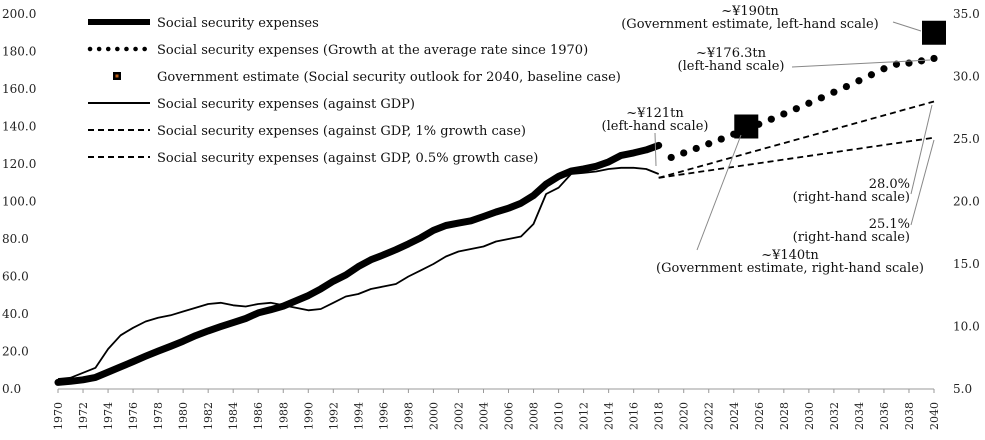  What do you see at coordinates (790, 255) in the screenshot?
I see `annotation-text: ~¥140tn` at bounding box center [790, 255].